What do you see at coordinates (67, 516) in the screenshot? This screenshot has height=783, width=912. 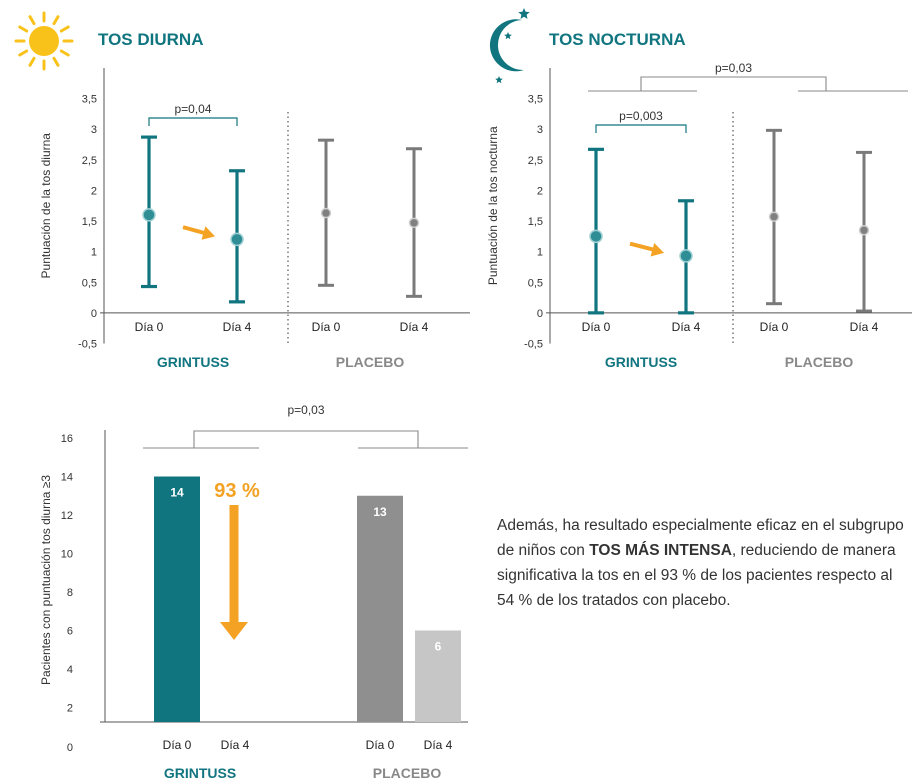 I see `y-tick-label: 12` at bounding box center [67, 516].